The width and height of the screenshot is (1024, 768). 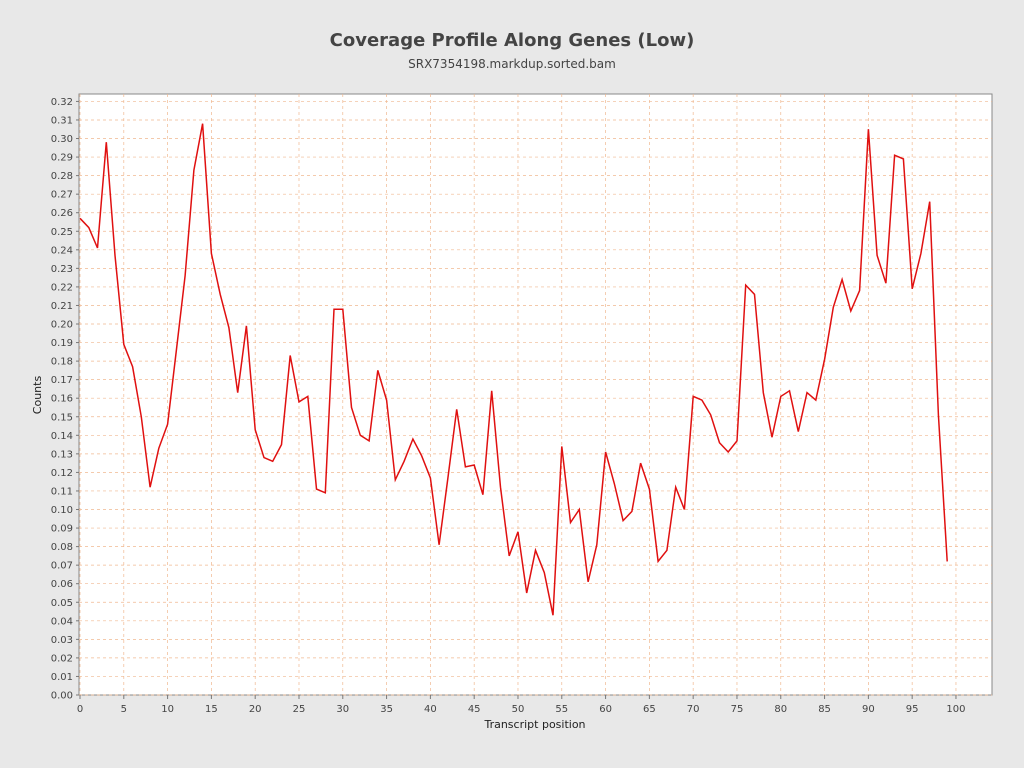 I want to click on x-tick-label: 30, so click(x=342, y=709).